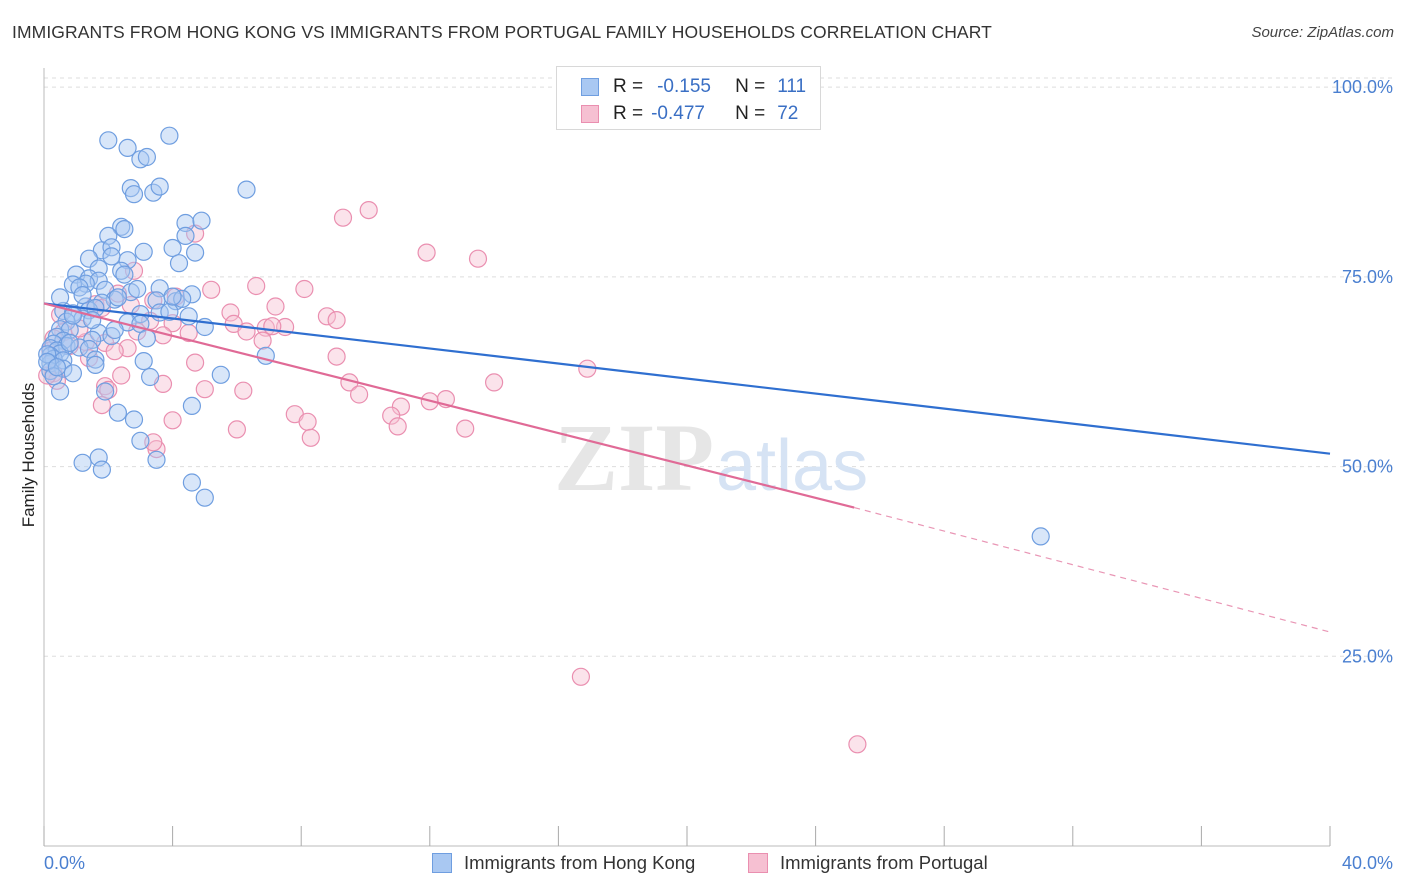  Describe the element at coordinates (1362, 371) in the screenshot. I see `y-tick-labels: 25.0% 50.0% 75.0% 100.0%` at that location.